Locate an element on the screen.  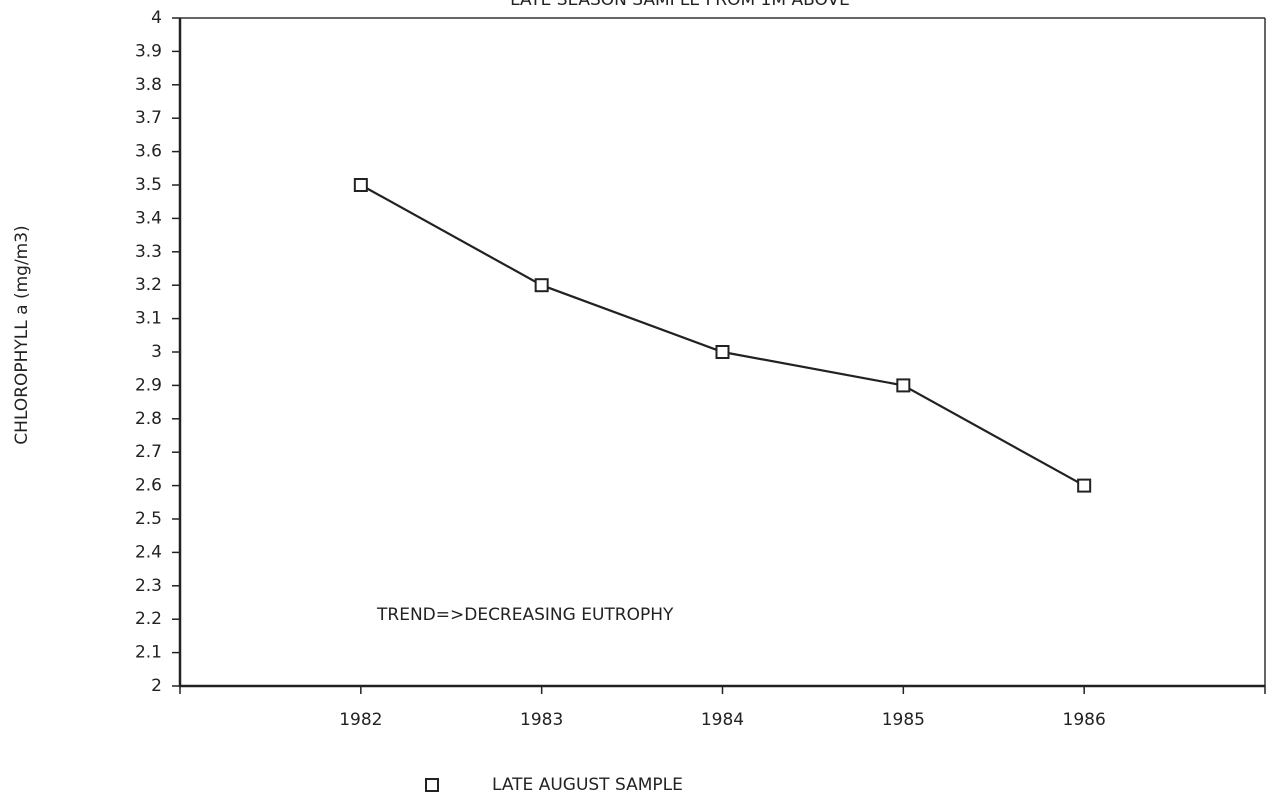
annotation: TREND=>DECREASING EUTROPHY is located at coordinates (525, 615).